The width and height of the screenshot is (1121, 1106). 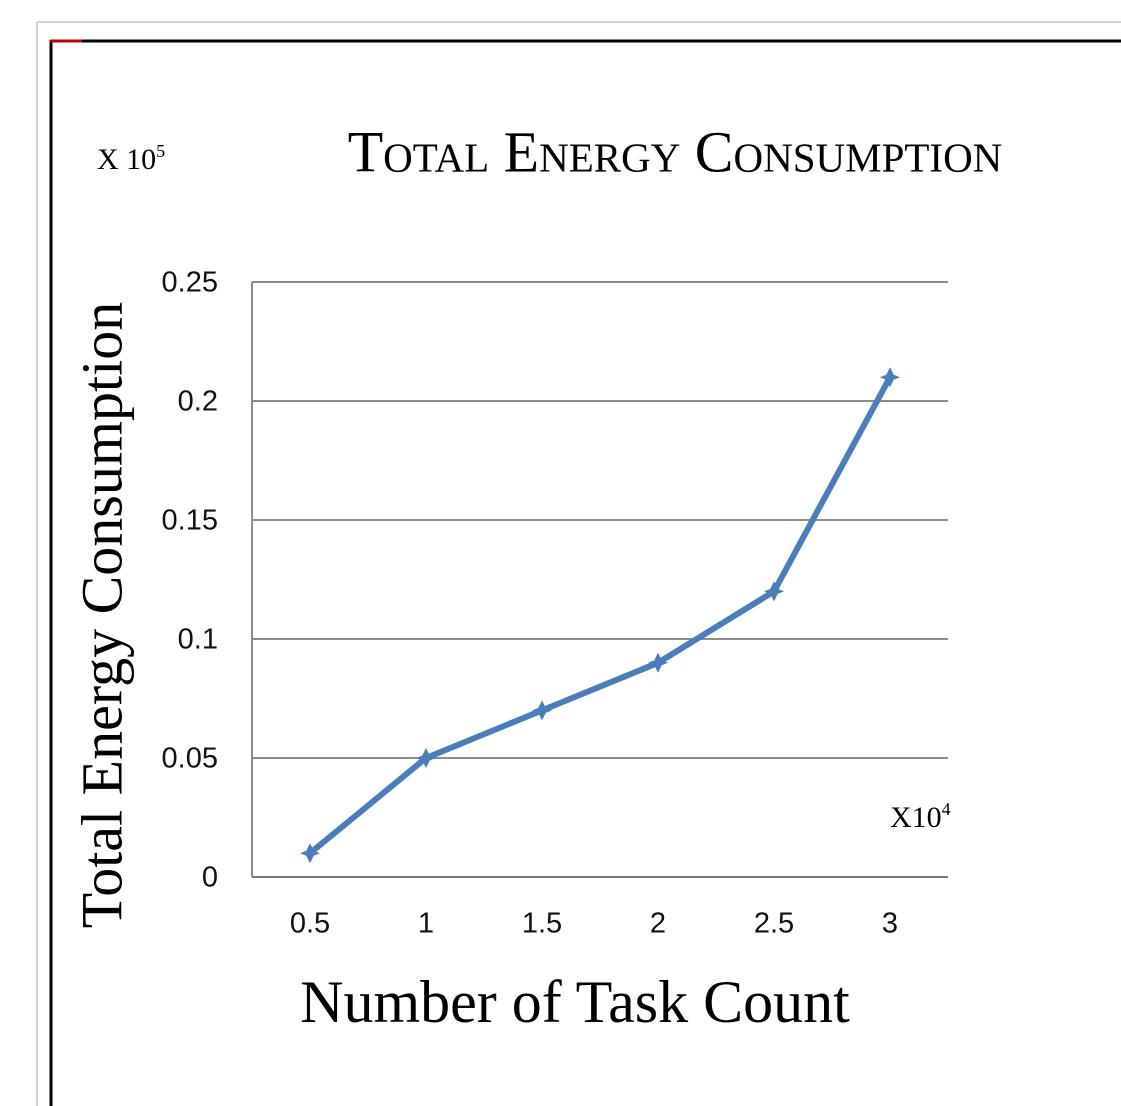 I want to click on x-multiplier-base: X10, so click(x=916, y=817).